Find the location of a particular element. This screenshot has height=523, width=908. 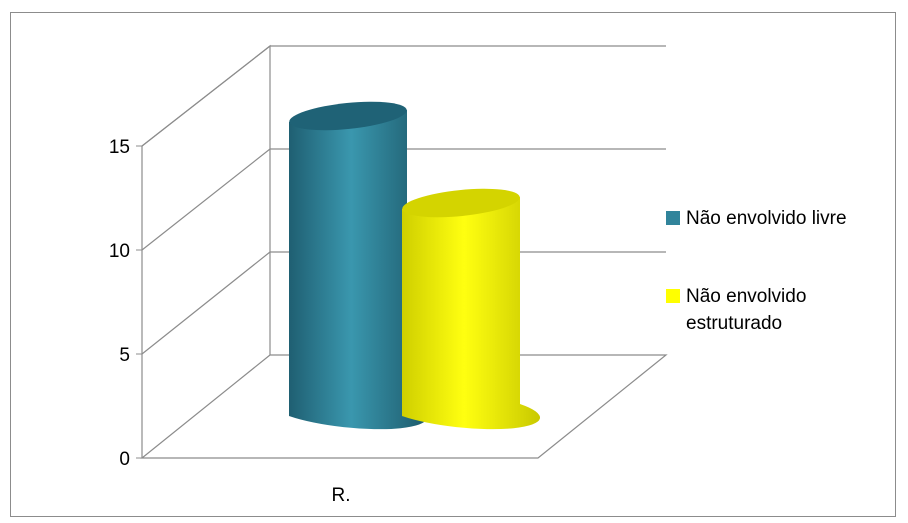

y-tick-label: 10 is located at coordinates (119, 251).